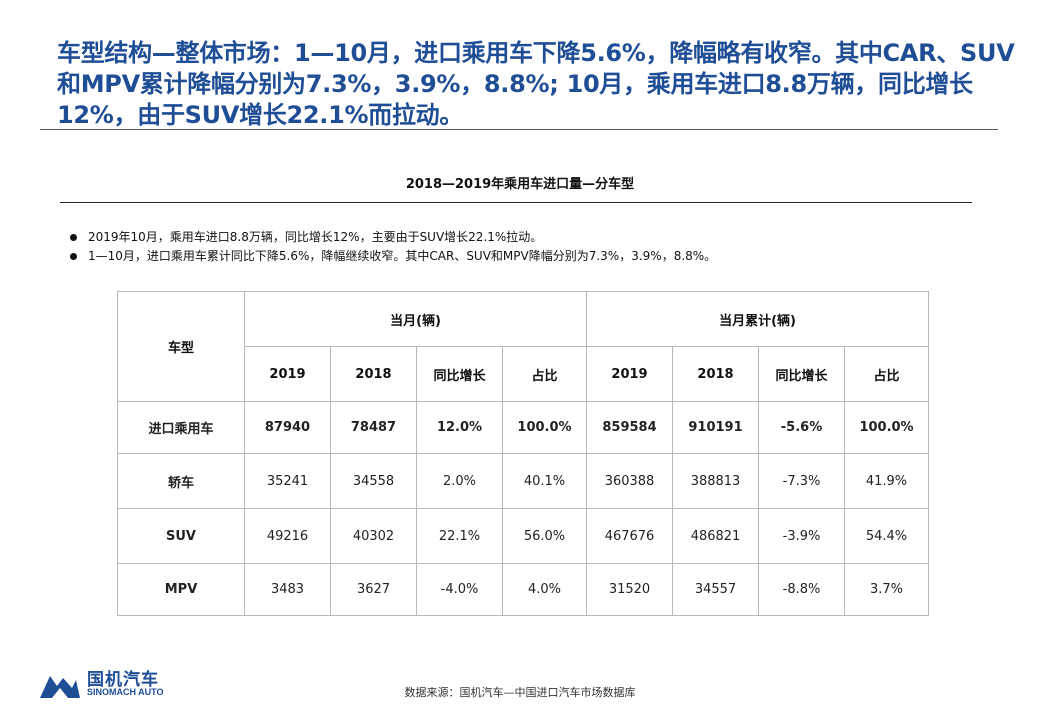  What do you see at coordinates (520, 692) in the screenshot?
I see `data-source-note: 数据来源：国机汽车—中国进口汽车市场数据库` at bounding box center [520, 692].